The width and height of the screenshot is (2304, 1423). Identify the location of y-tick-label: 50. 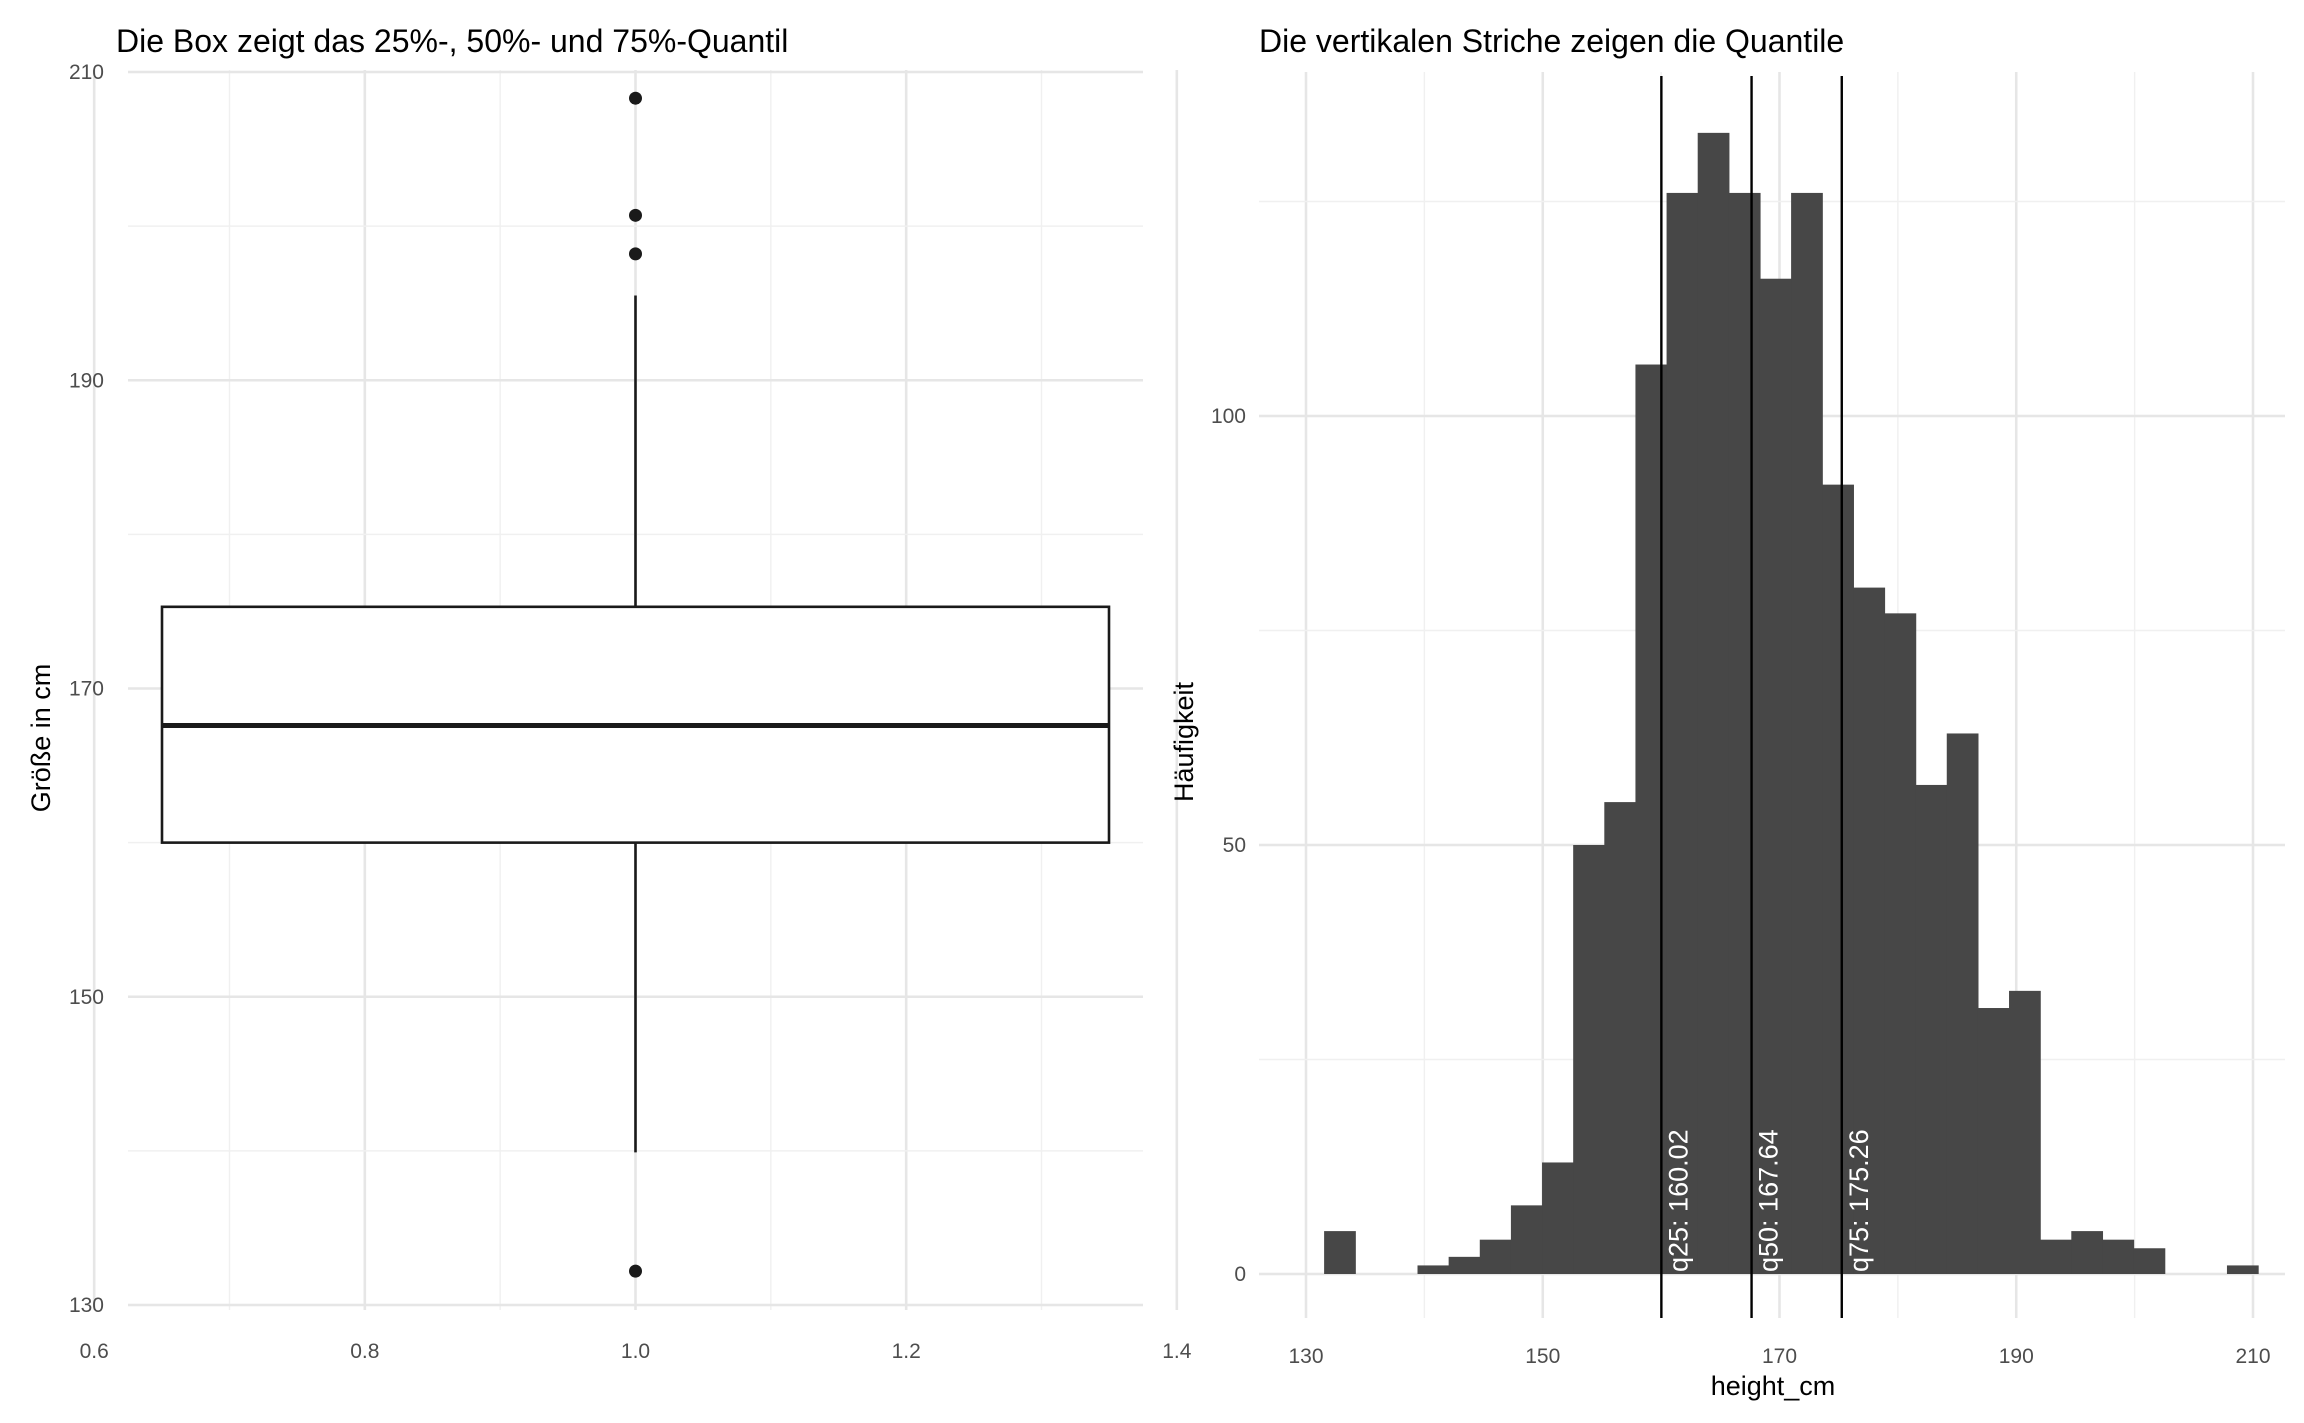
(1234, 845).